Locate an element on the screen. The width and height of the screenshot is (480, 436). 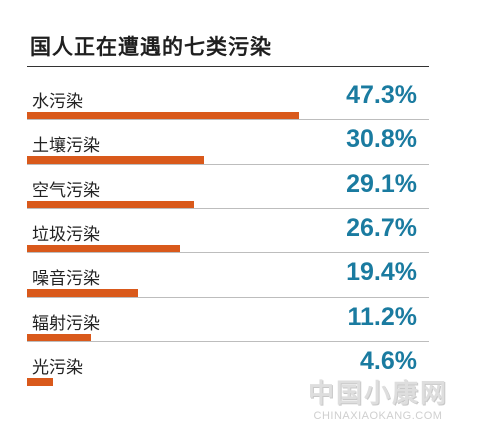
category-label: 辐射污染 is located at coordinates (66, 323).